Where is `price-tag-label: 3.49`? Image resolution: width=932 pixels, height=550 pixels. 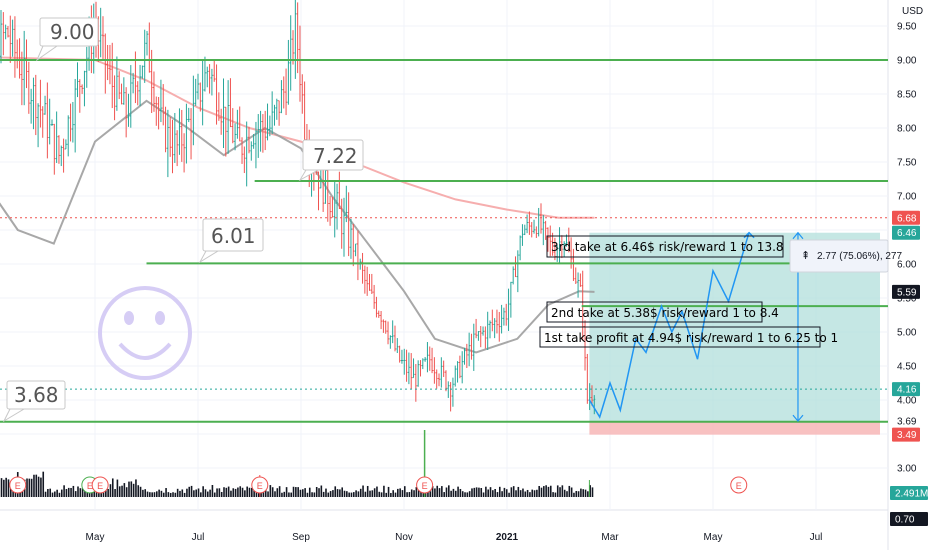 price-tag-label: 3.49 is located at coordinates (907, 435).